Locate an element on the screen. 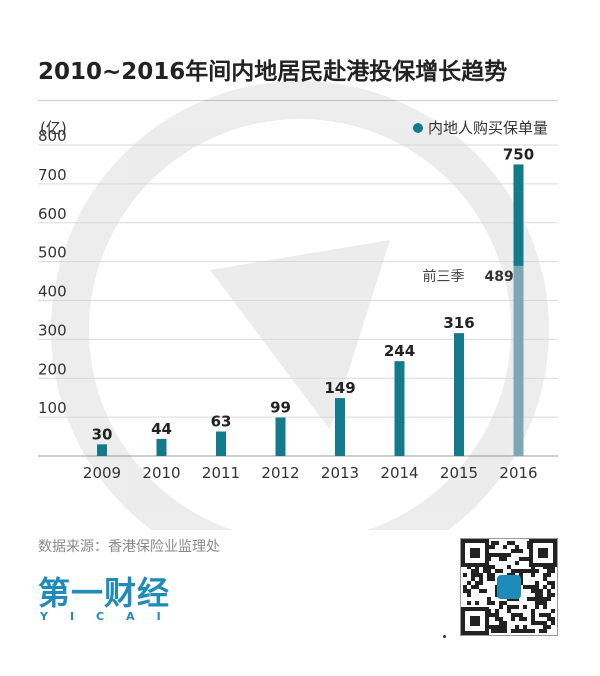 The width and height of the screenshot is (600, 676). data-label: 750 is located at coordinates (518, 154).